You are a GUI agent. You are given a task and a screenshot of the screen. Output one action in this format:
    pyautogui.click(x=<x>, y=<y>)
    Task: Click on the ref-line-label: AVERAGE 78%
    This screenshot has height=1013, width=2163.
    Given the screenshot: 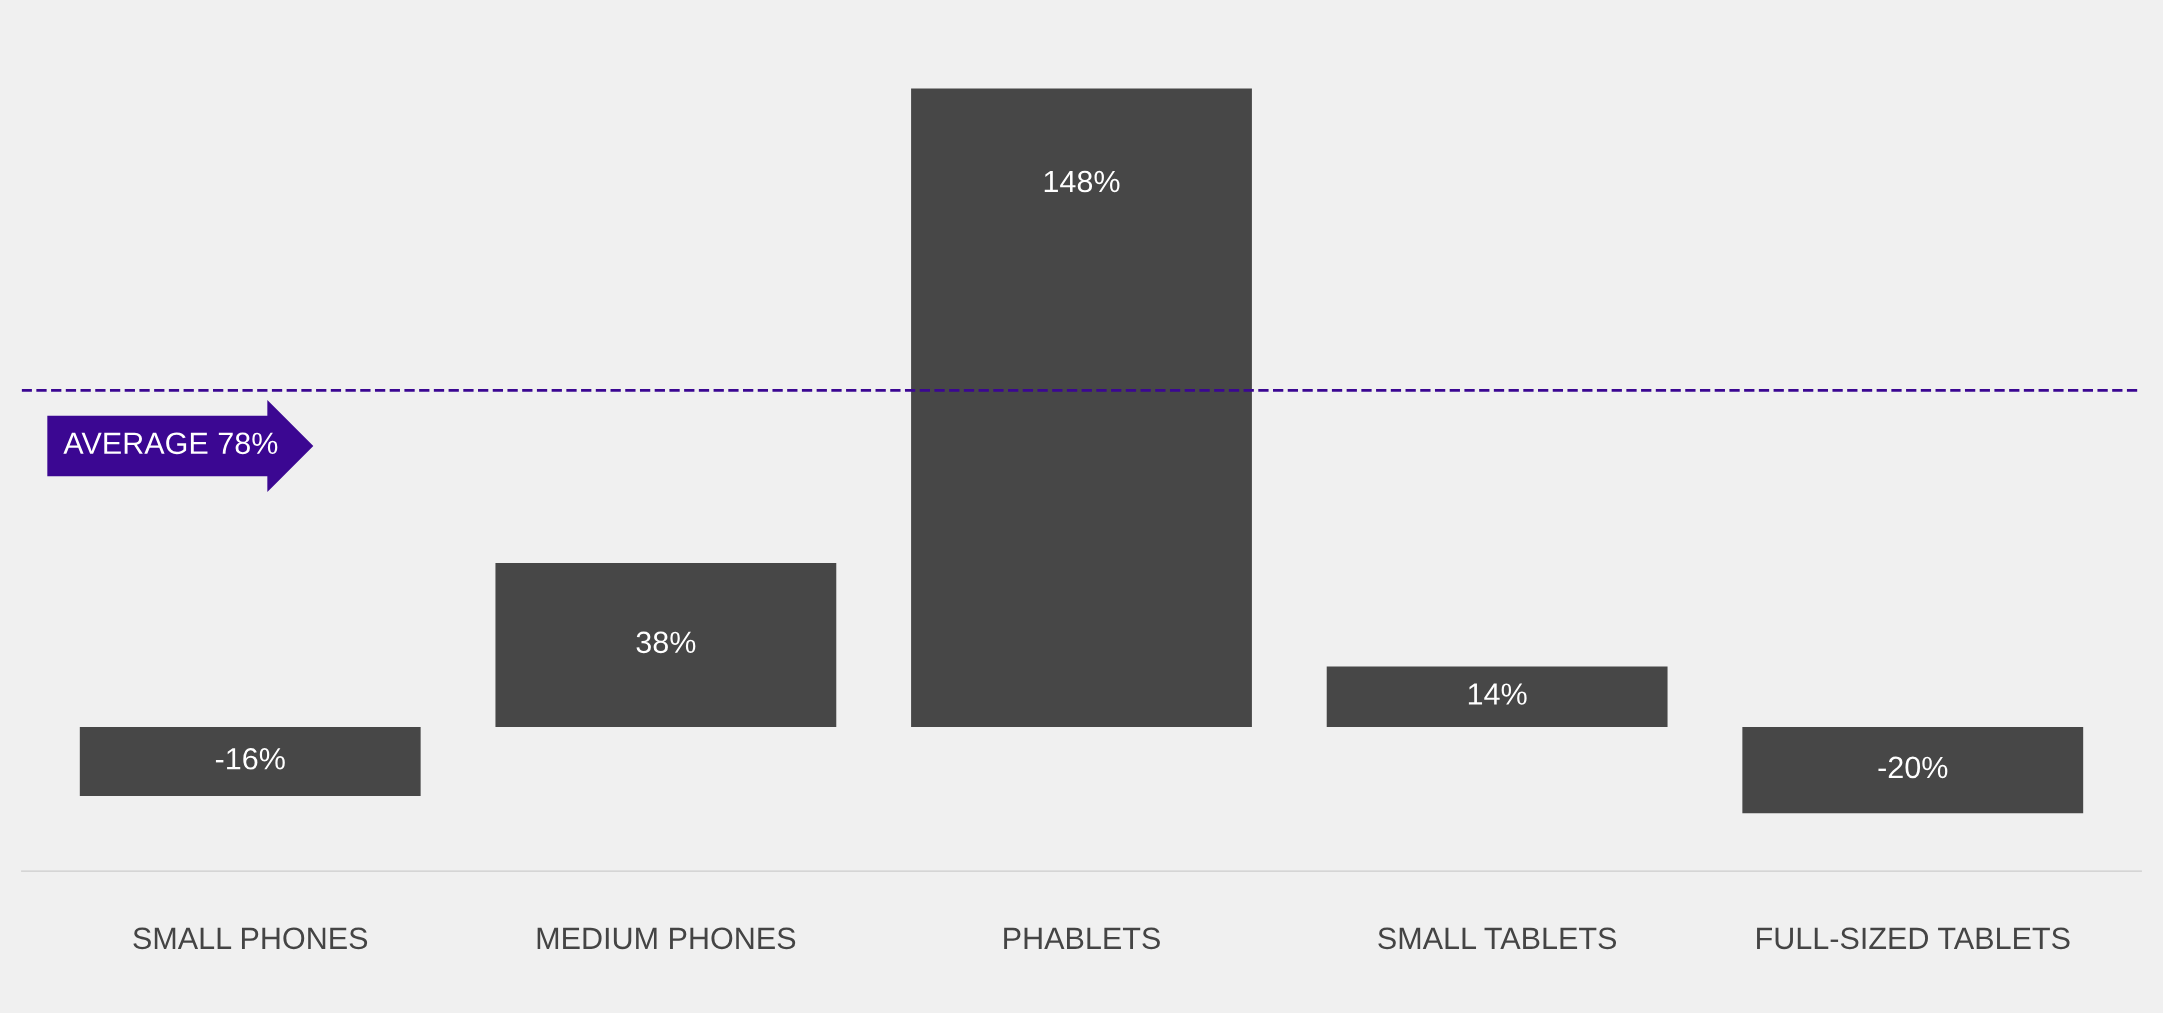 What is the action you would take?
    pyautogui.click(x=170, y=443)
    